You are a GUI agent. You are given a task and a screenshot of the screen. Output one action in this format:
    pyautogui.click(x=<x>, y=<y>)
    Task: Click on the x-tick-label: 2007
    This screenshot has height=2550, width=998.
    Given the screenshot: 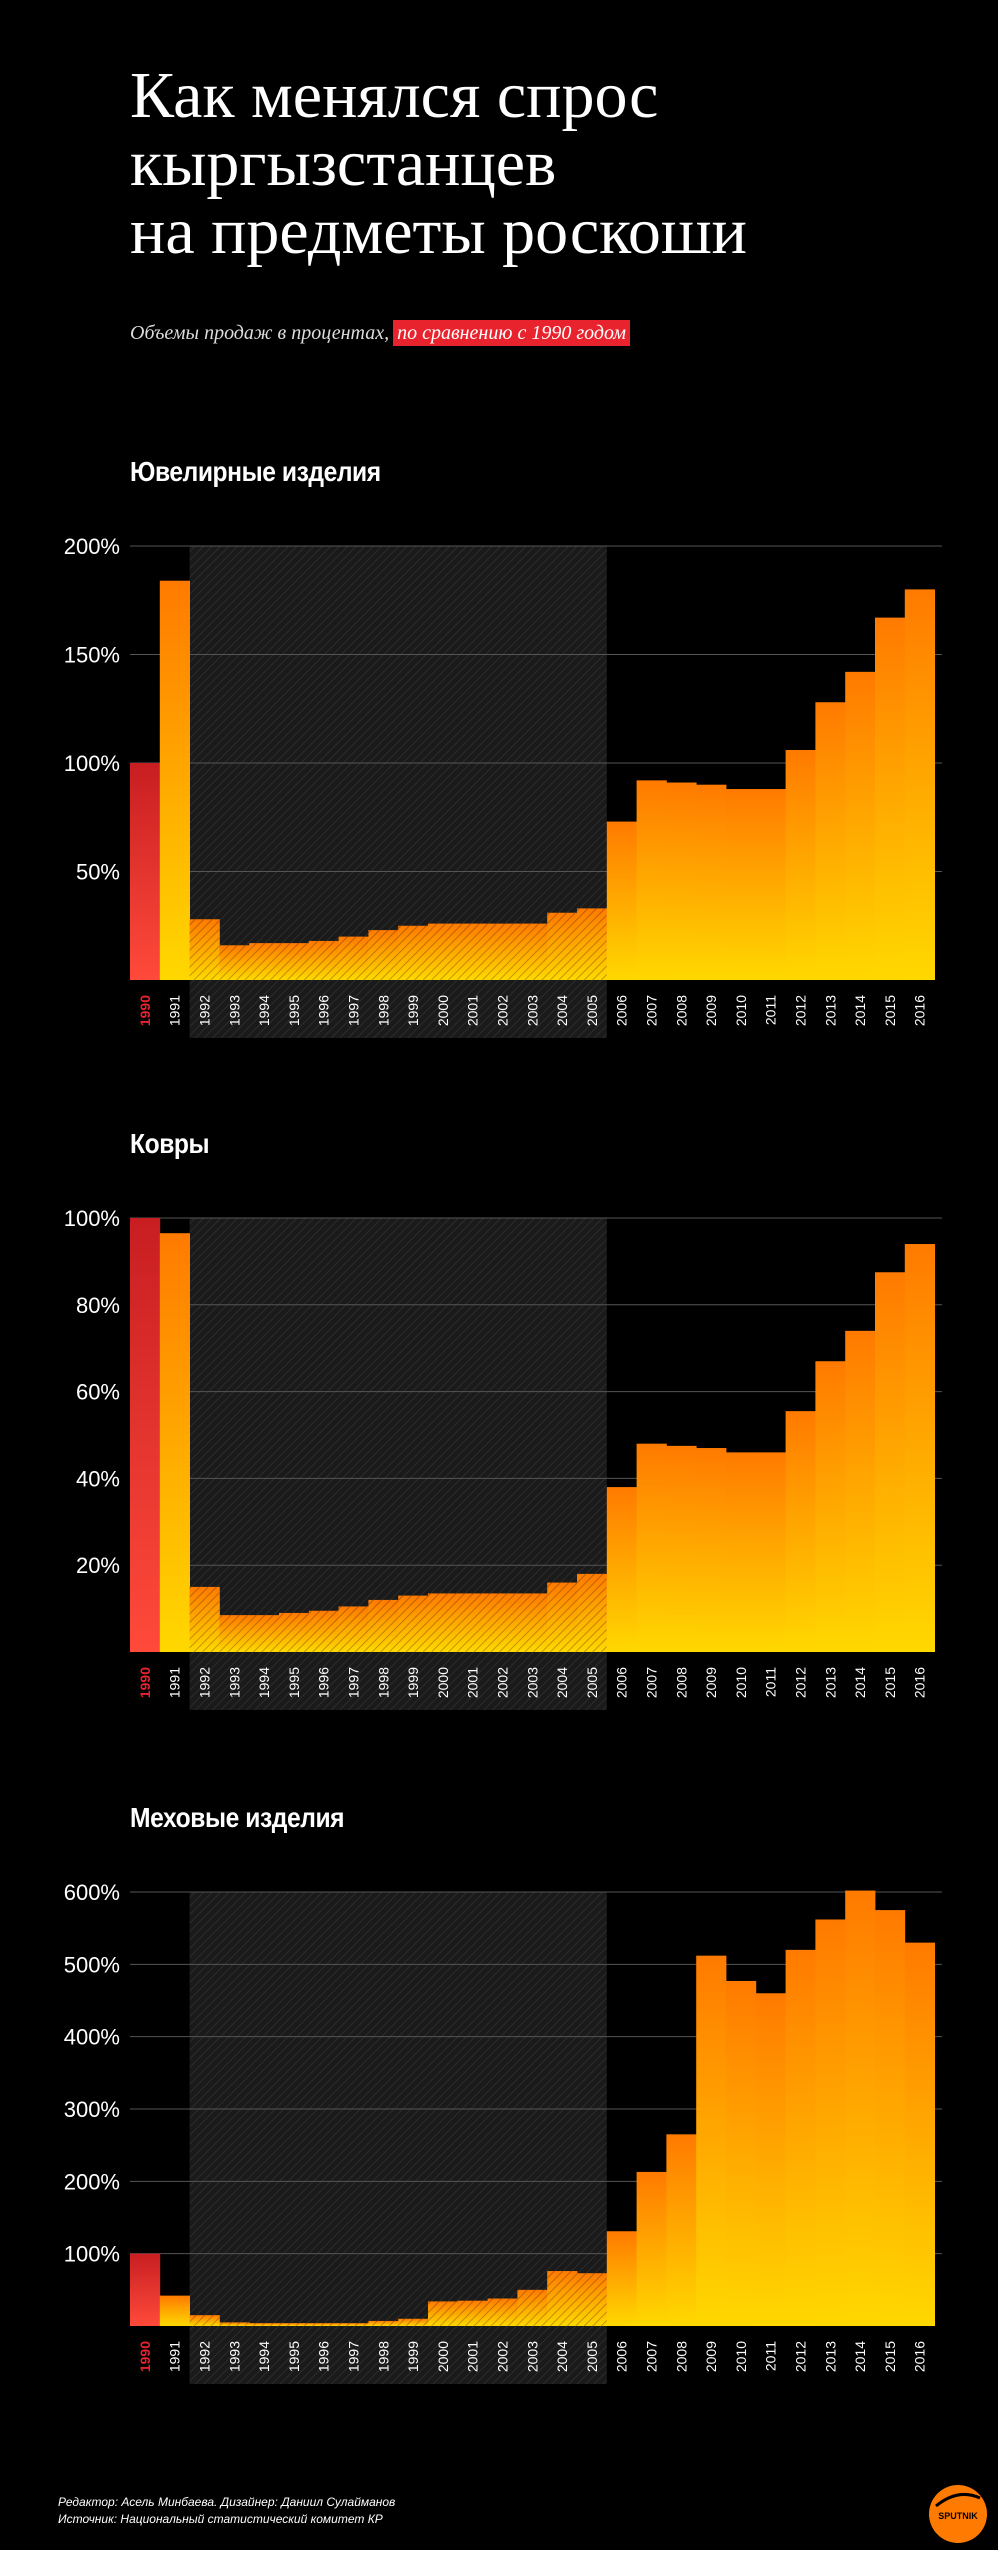 What is the action you would take?
    pyautogui.click(x=652, y=2356)
    